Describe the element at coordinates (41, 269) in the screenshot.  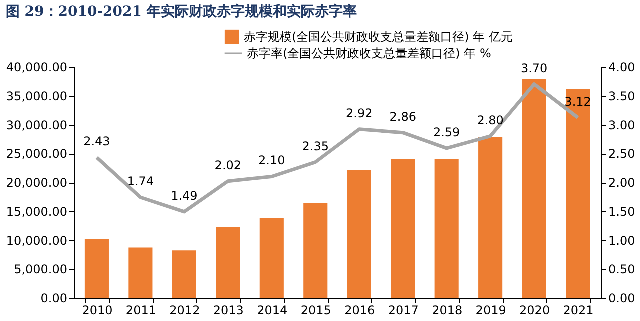
I see `y-tick-label: 5,000.00` at that location.